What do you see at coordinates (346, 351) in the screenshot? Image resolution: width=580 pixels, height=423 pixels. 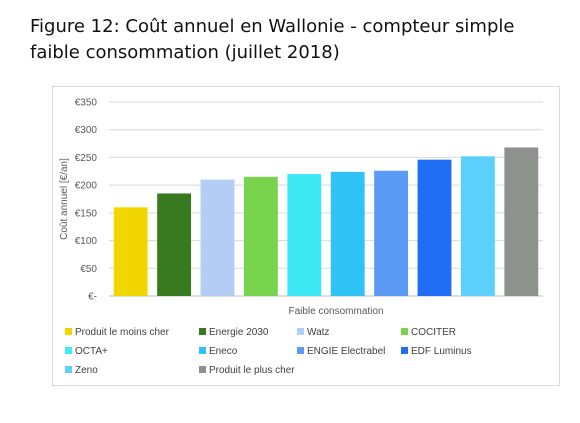 I see `legend-label: ENGIE Electrabel` at bounding box center [346, 351].